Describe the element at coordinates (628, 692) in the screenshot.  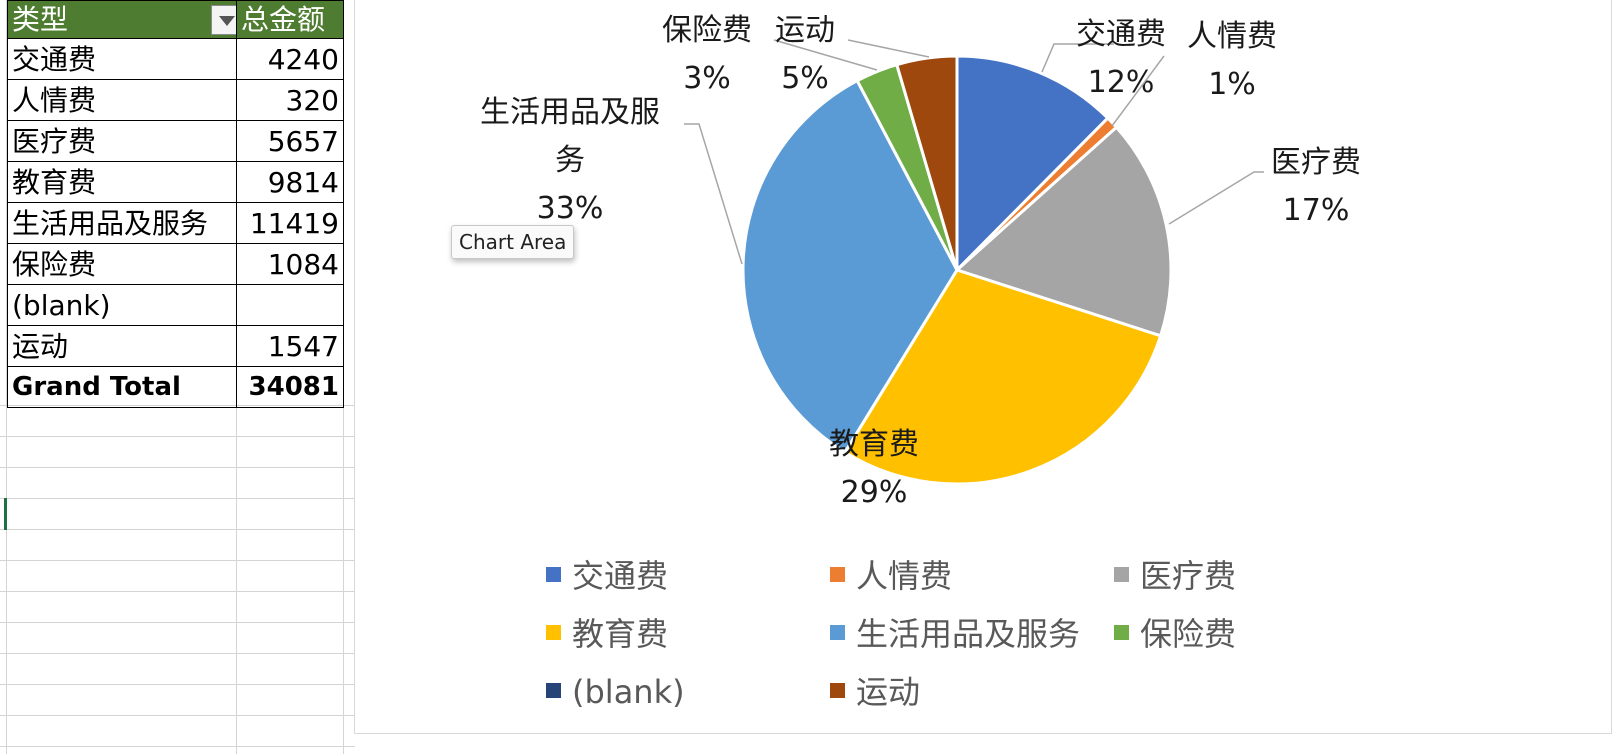
I see `legend-label-6: (blank)` at that location.